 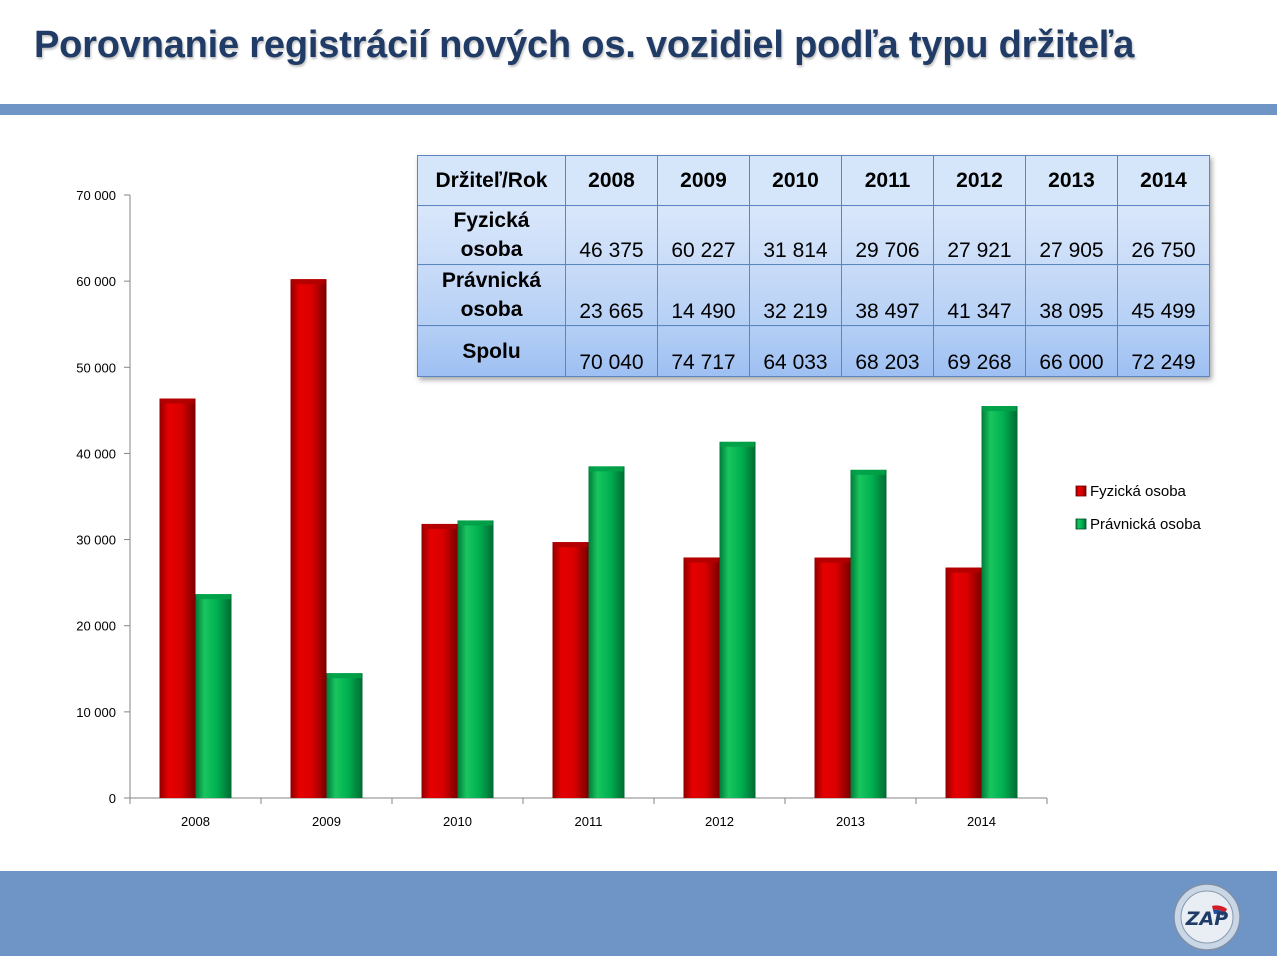 What do you see at coordinates (703, 295) in the screenshot?
I see `table-cell: 14 490` at bounding box center [703, 295].